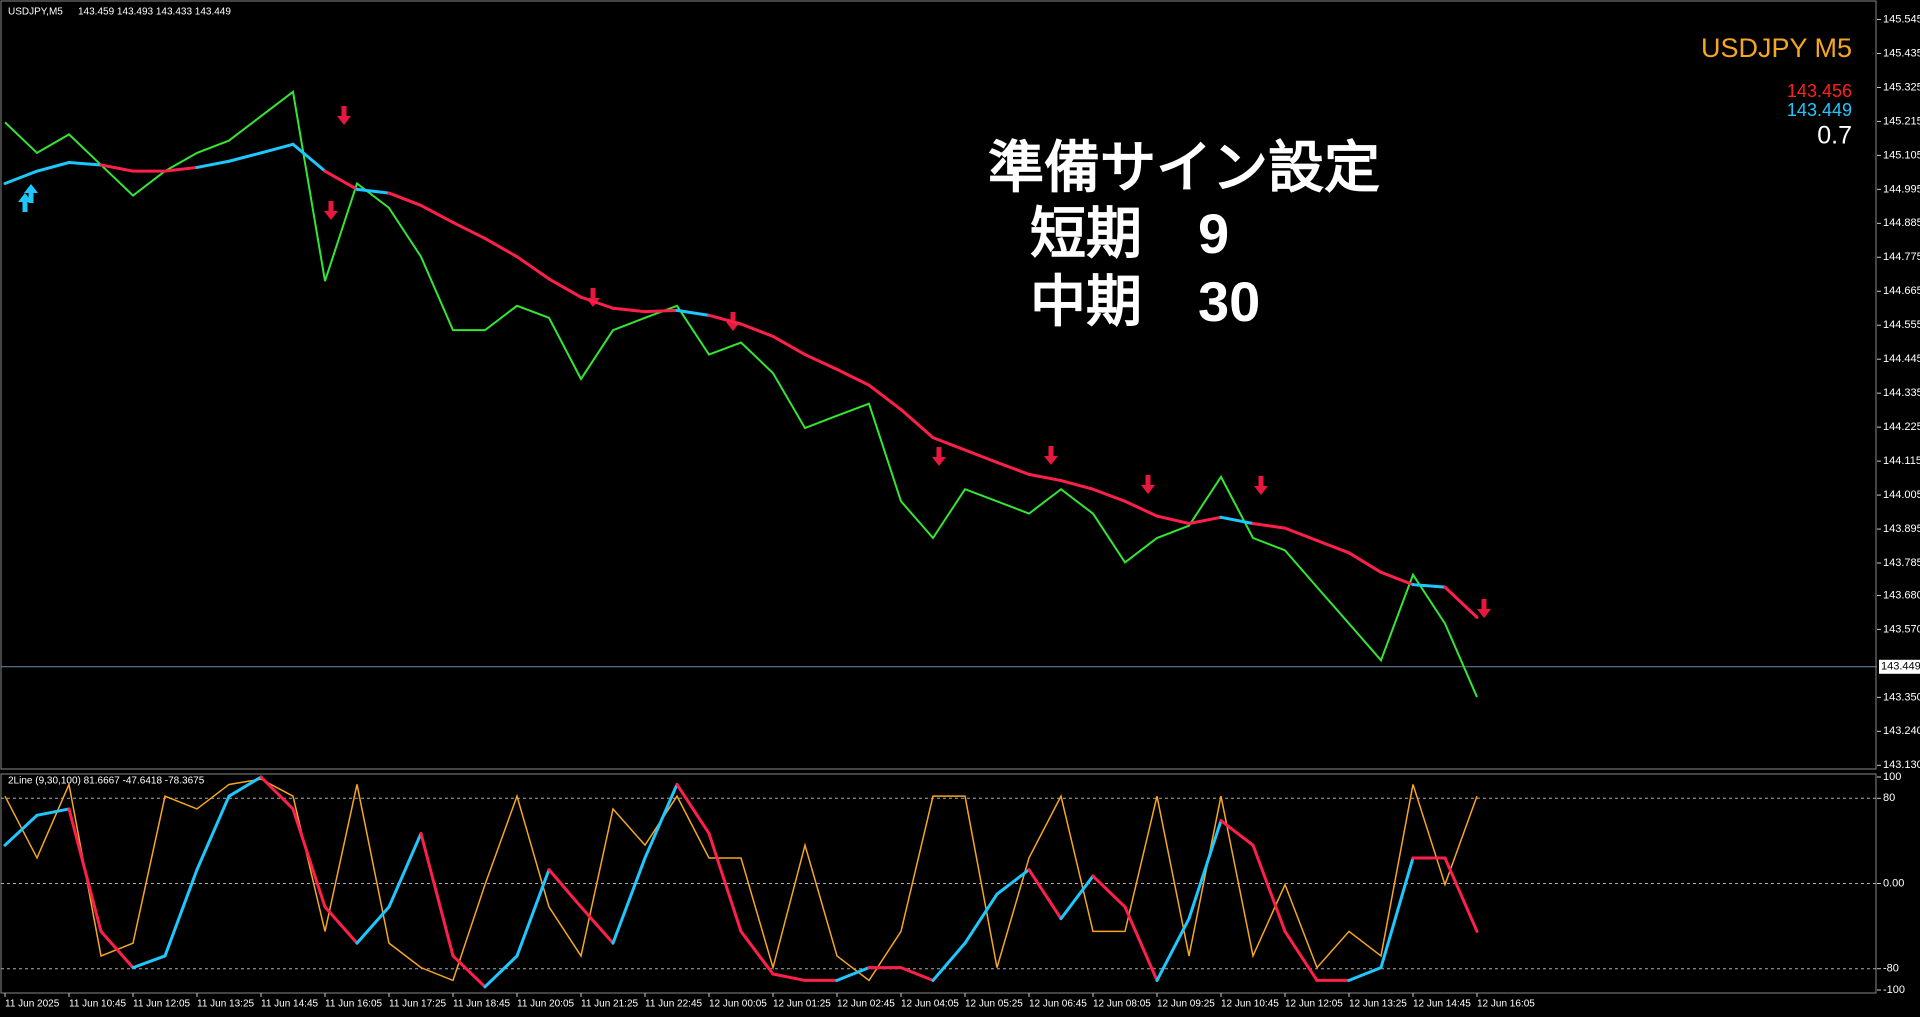  Describe the element at coordinates (1184, 167) in the screenshot. I see `note-line: 準備サイン設定` at that location.